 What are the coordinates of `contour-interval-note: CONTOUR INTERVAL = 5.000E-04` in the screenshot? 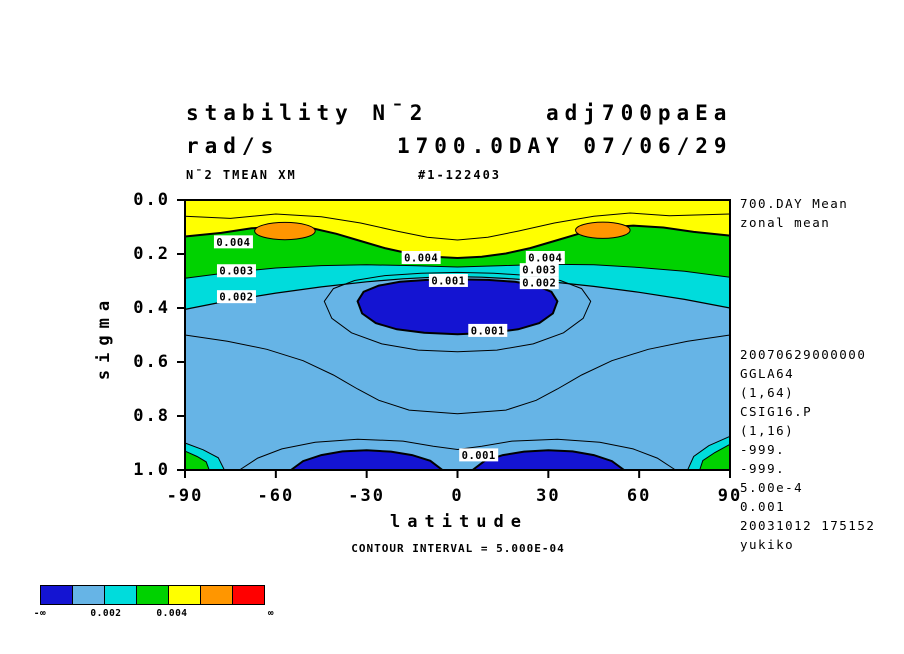 It's located at (458, 548).